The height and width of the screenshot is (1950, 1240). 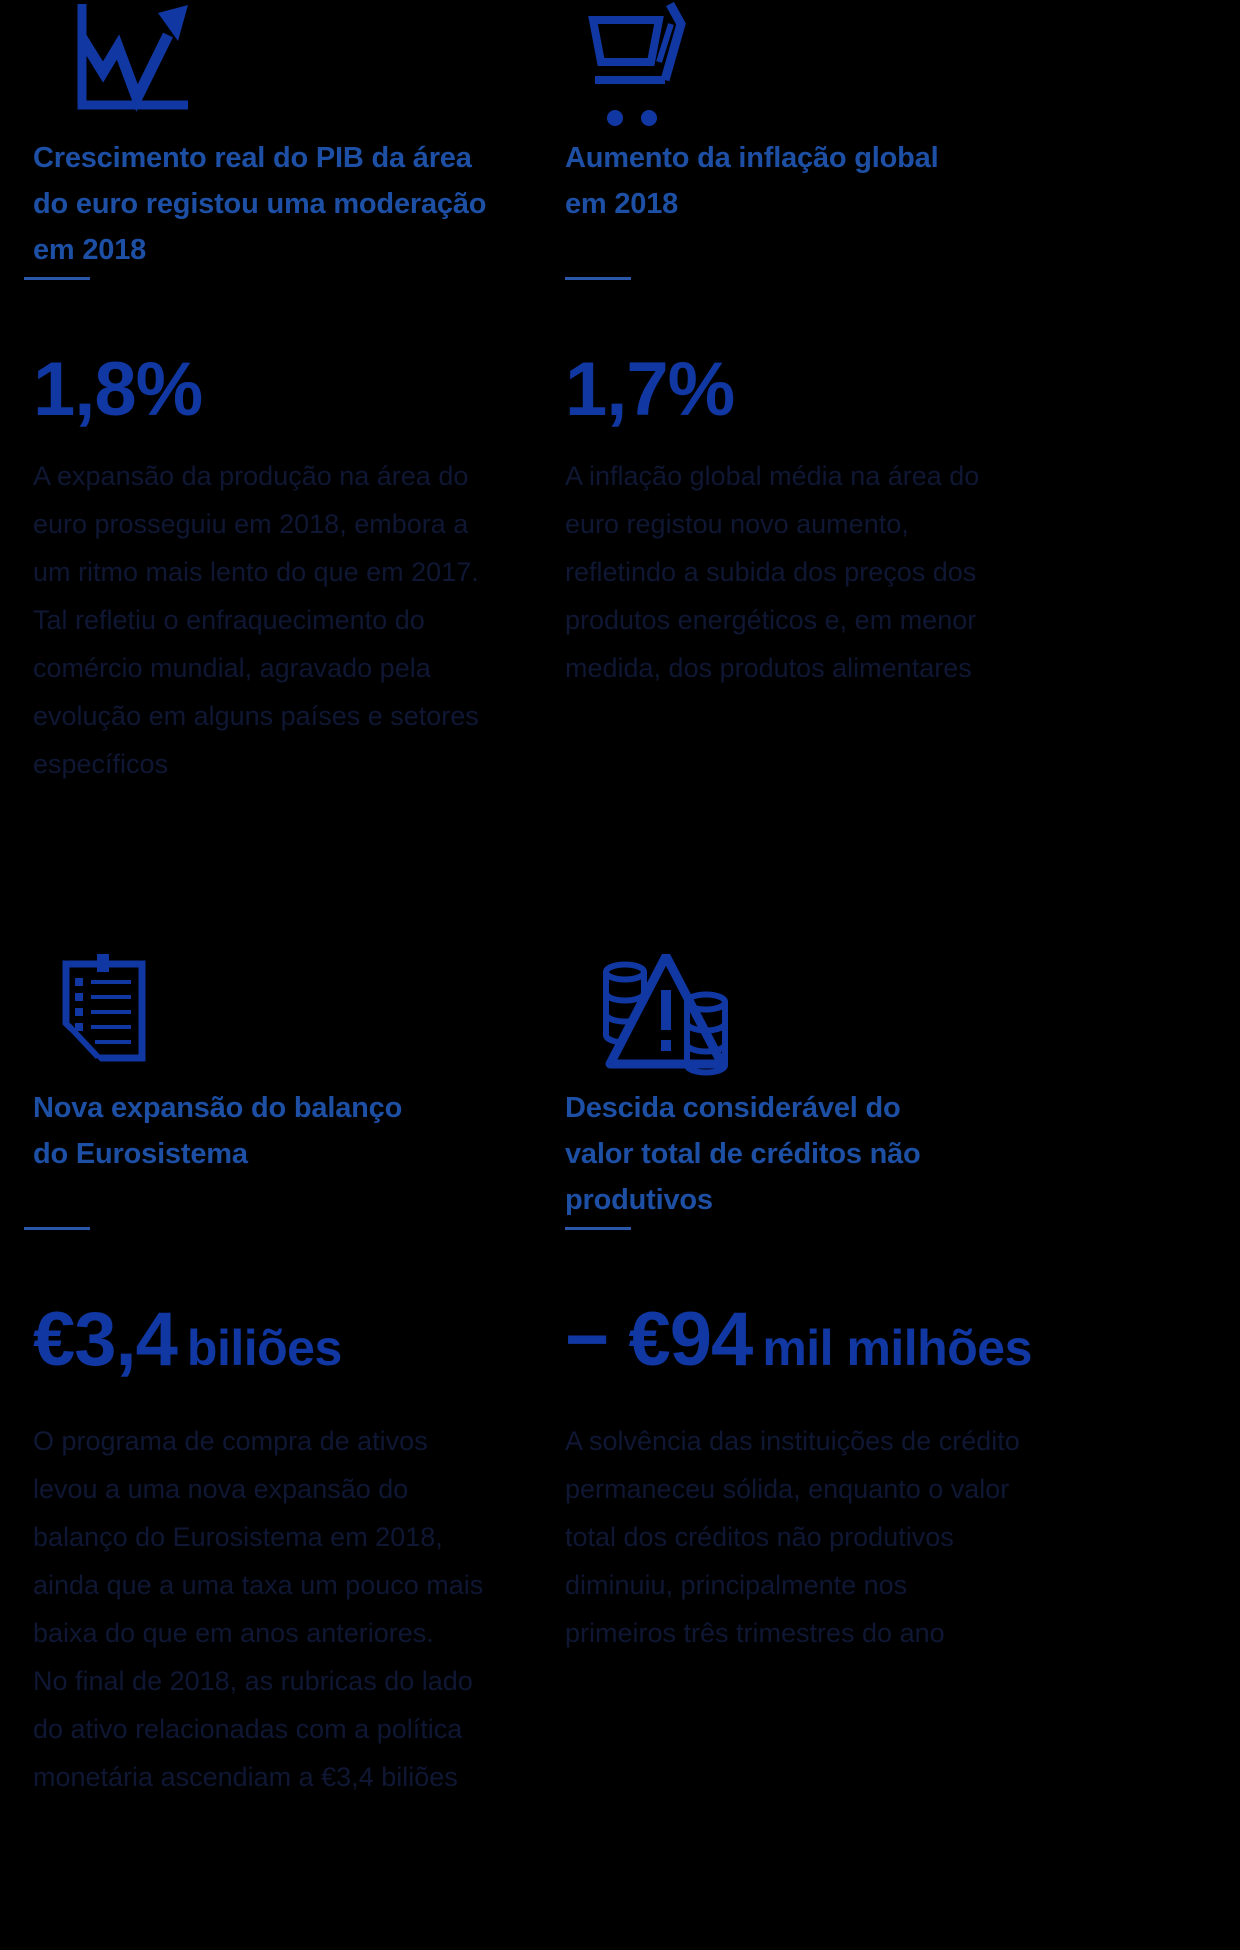 I want to click on card-heading: Nova expansão do balanço do Eurosistema, so click(x=218, y=1131).